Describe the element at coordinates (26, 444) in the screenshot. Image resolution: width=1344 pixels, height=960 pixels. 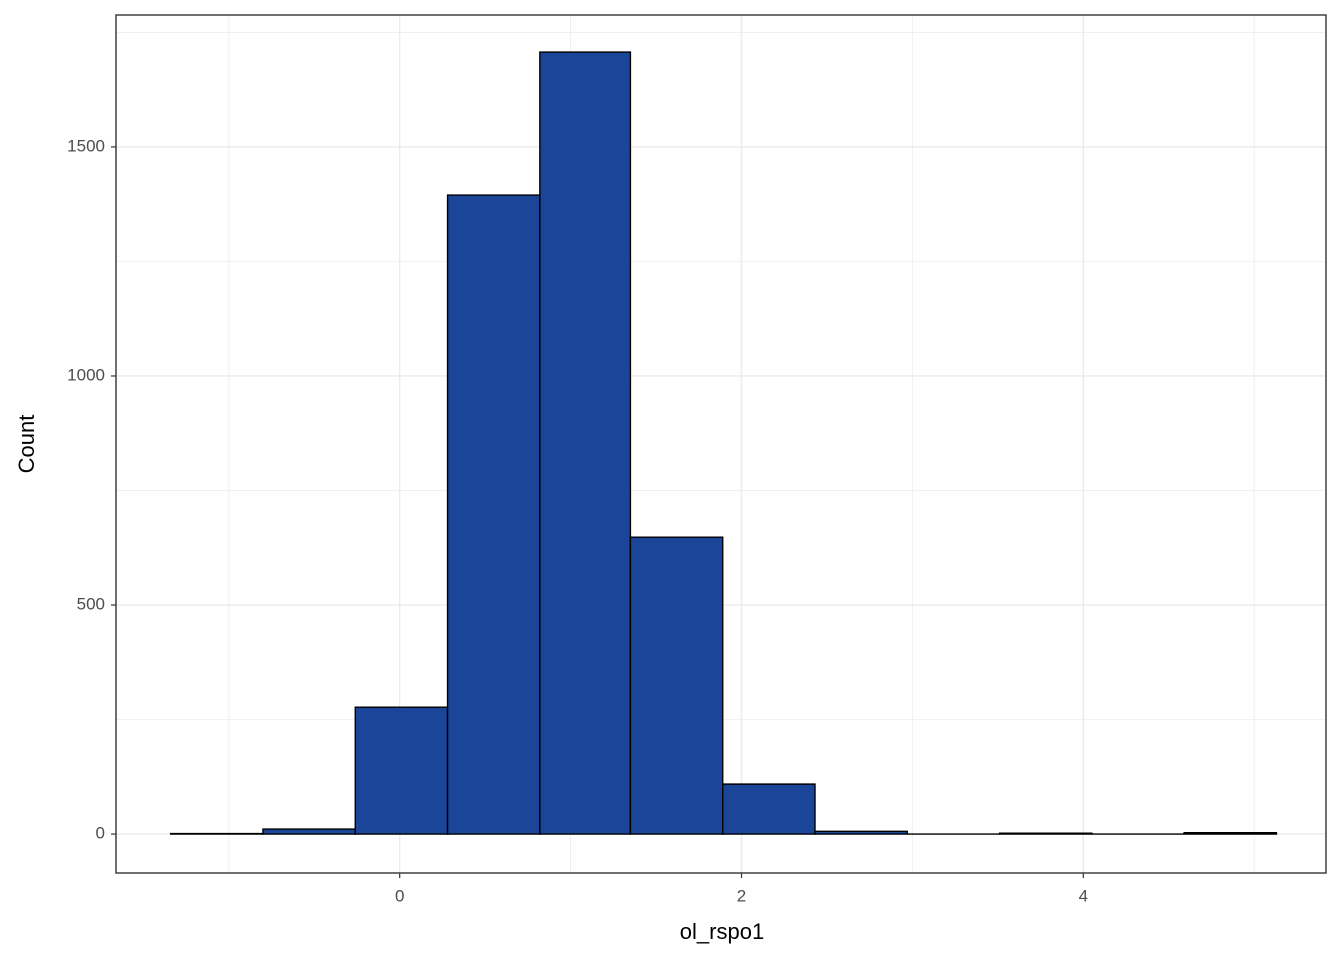
I see `y-axis-title: Count` at that location.